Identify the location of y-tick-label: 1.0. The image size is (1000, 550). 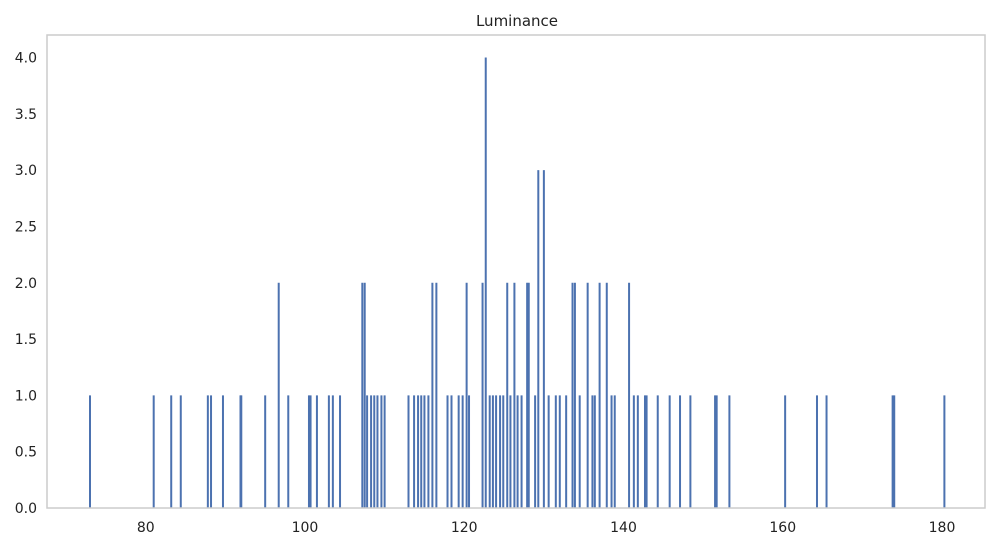
(26, 396).